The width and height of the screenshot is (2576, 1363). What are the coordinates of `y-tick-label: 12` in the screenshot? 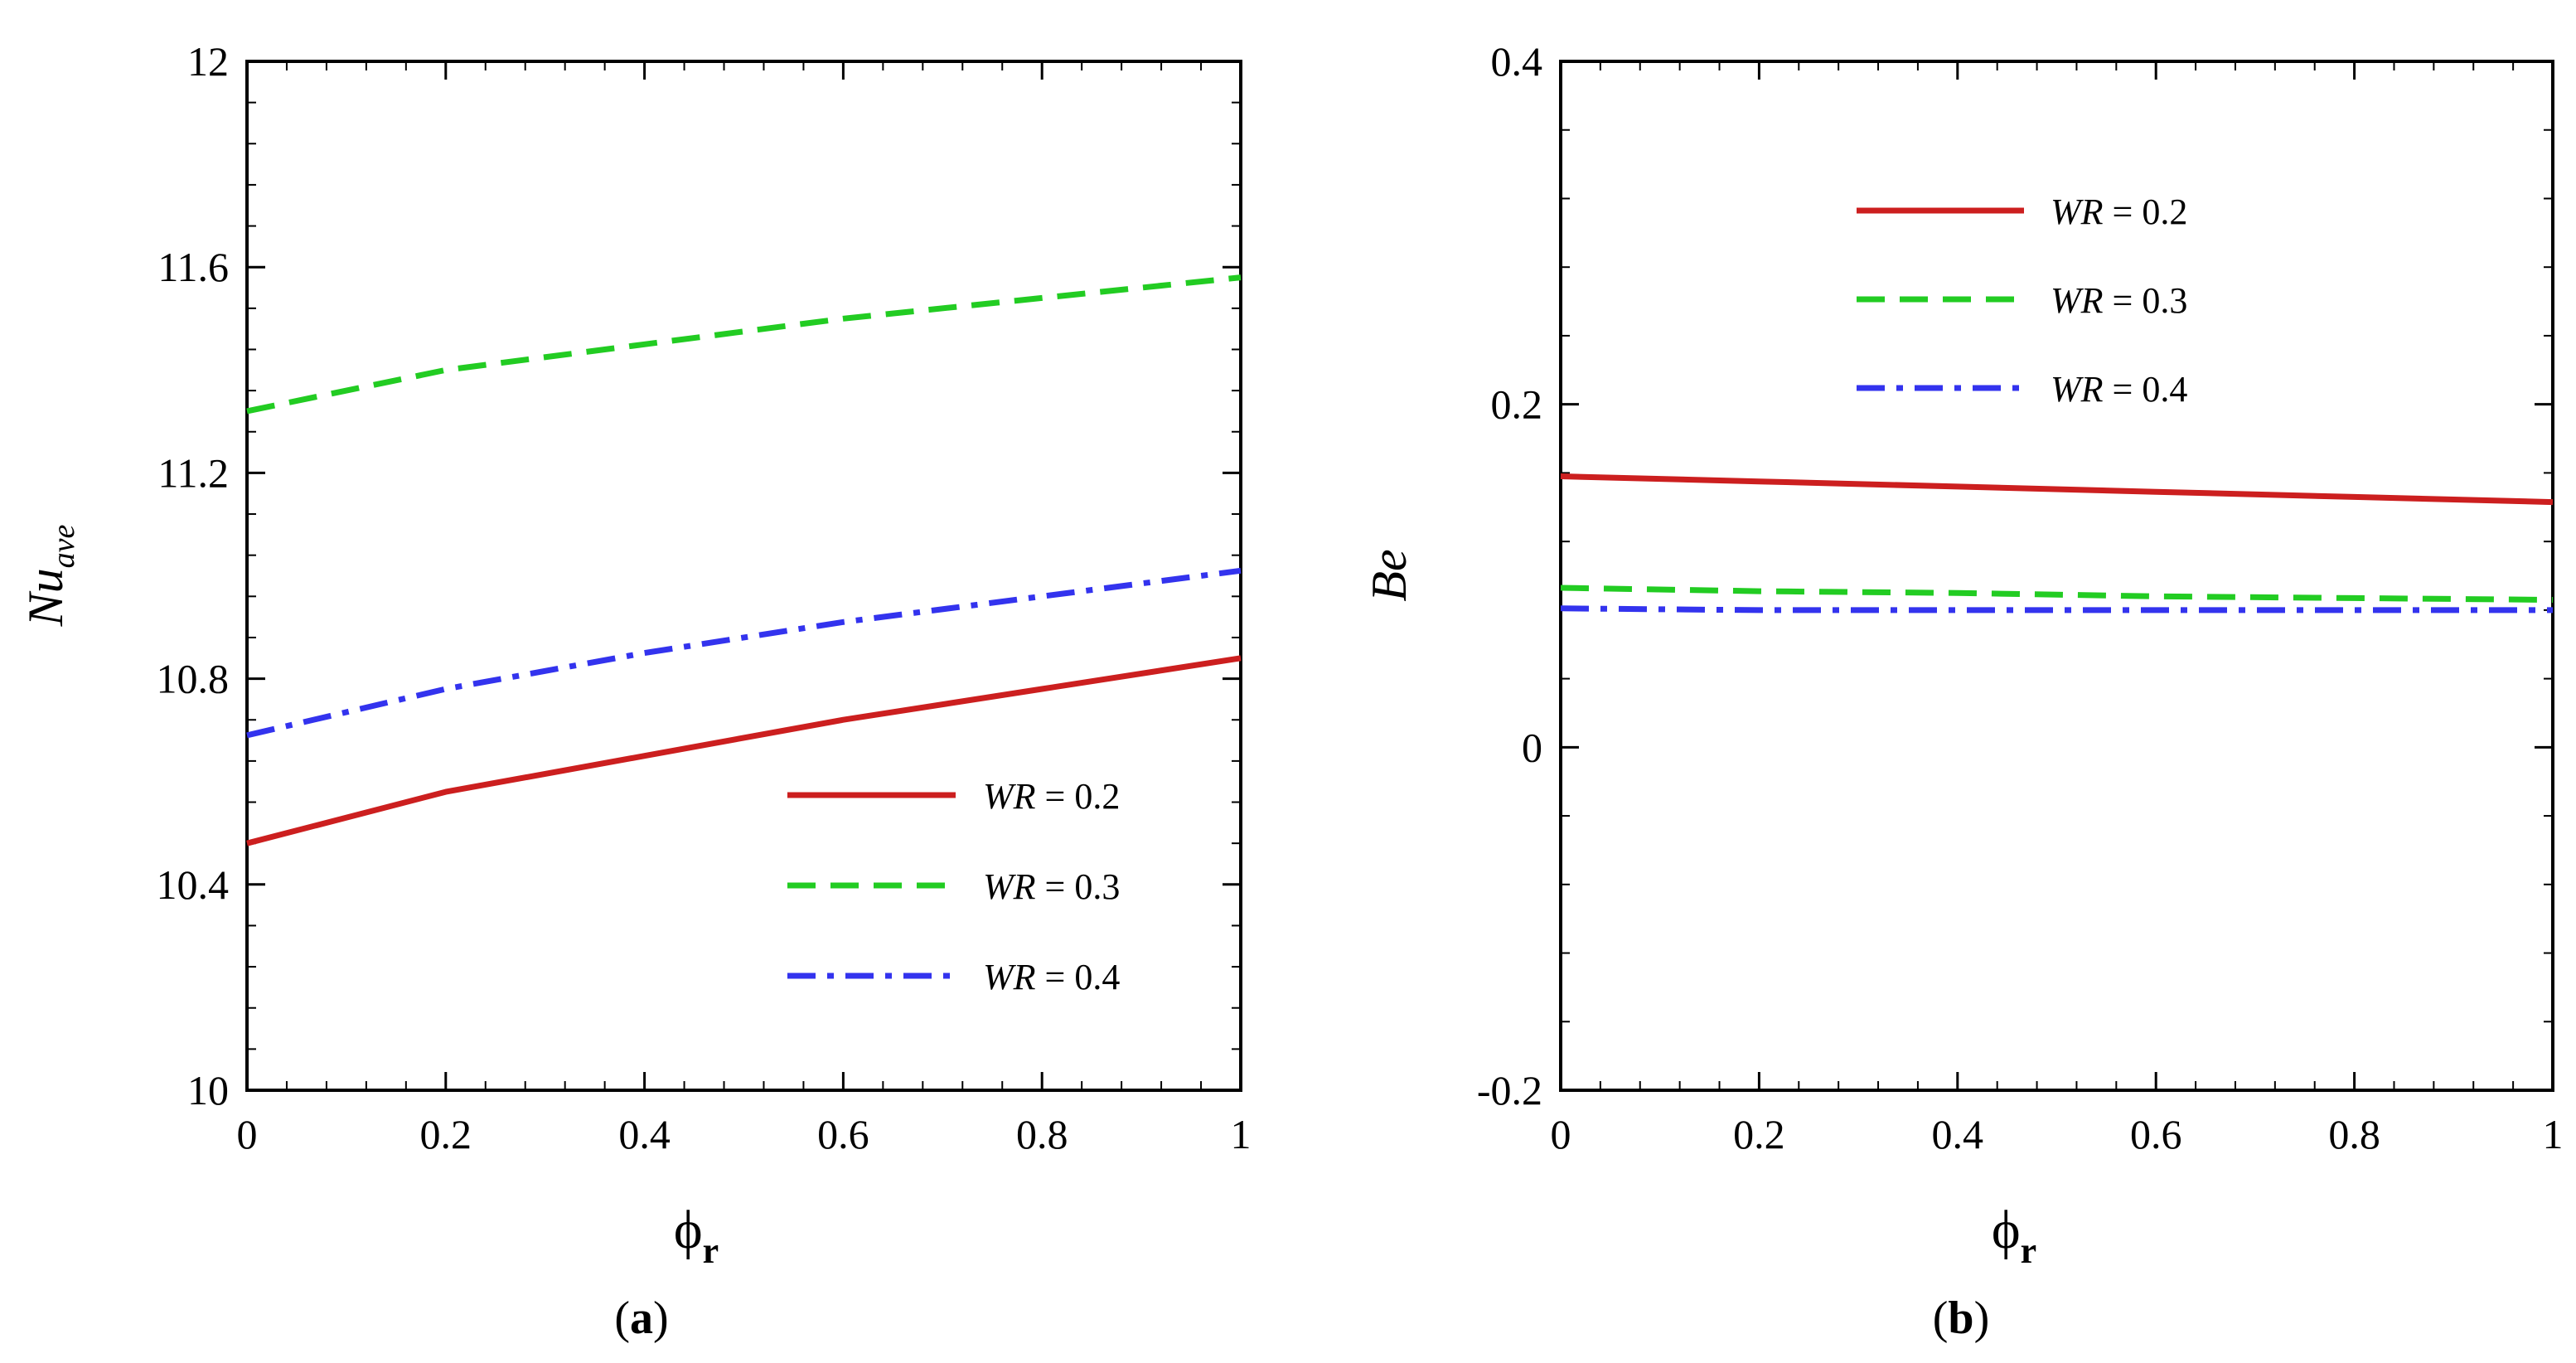 It's located at (208, 61).